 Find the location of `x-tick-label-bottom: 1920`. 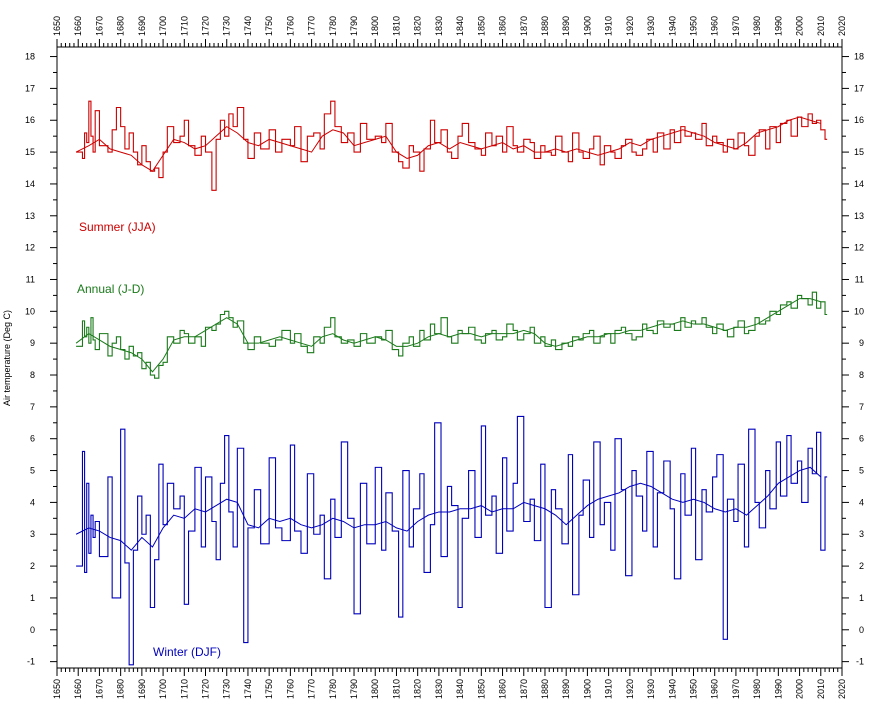

x-tick-label-bottom: 1920 is located at coordinates (630, 689).